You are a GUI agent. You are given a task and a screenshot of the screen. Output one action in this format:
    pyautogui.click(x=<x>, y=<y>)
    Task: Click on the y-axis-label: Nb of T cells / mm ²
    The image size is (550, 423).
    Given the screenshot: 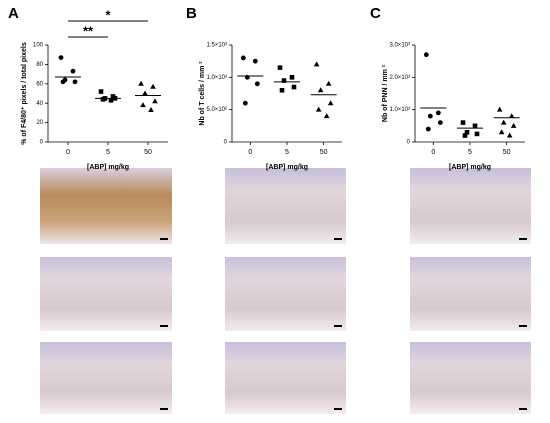 What is the action you would take?
    pyautogui.click(x=202, y=93)
    